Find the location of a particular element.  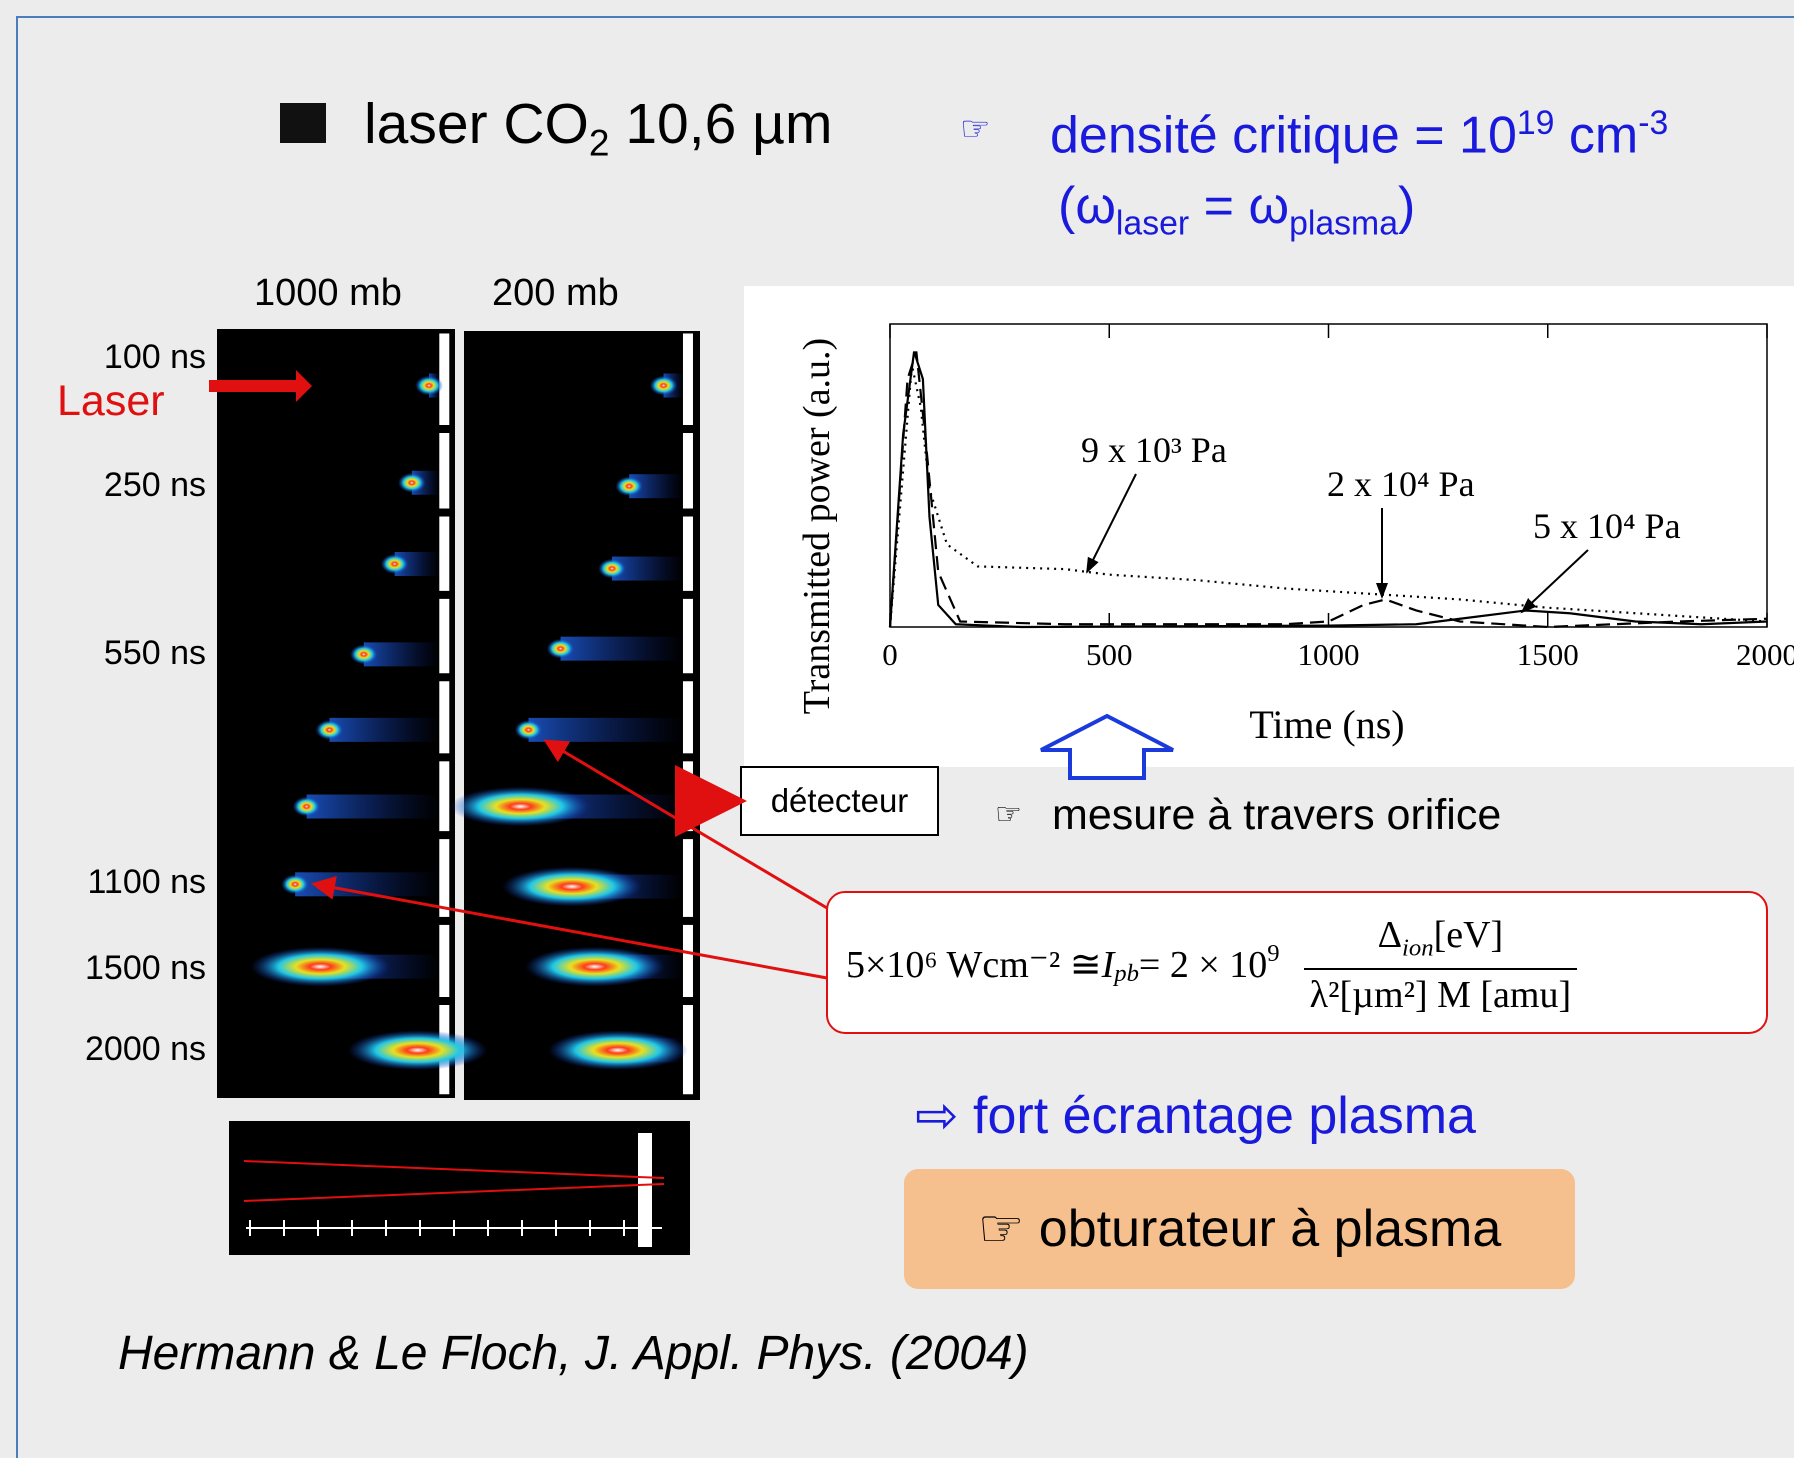

curve-label: 5 x 10⁴ Pa is located at coordinates (1607, 526).